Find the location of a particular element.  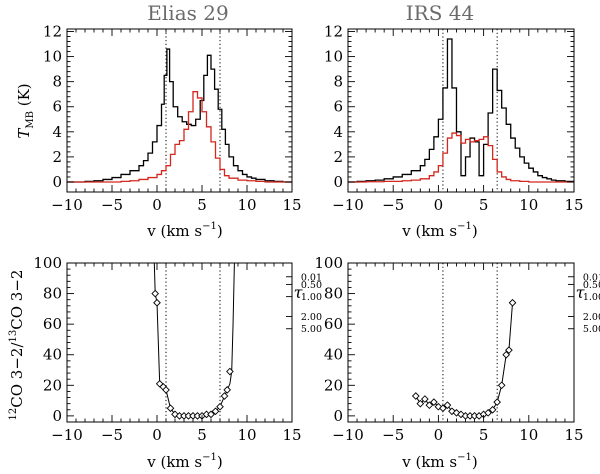

xlabel-top-right: v (km s−1) is located at coordinates (439, 230).